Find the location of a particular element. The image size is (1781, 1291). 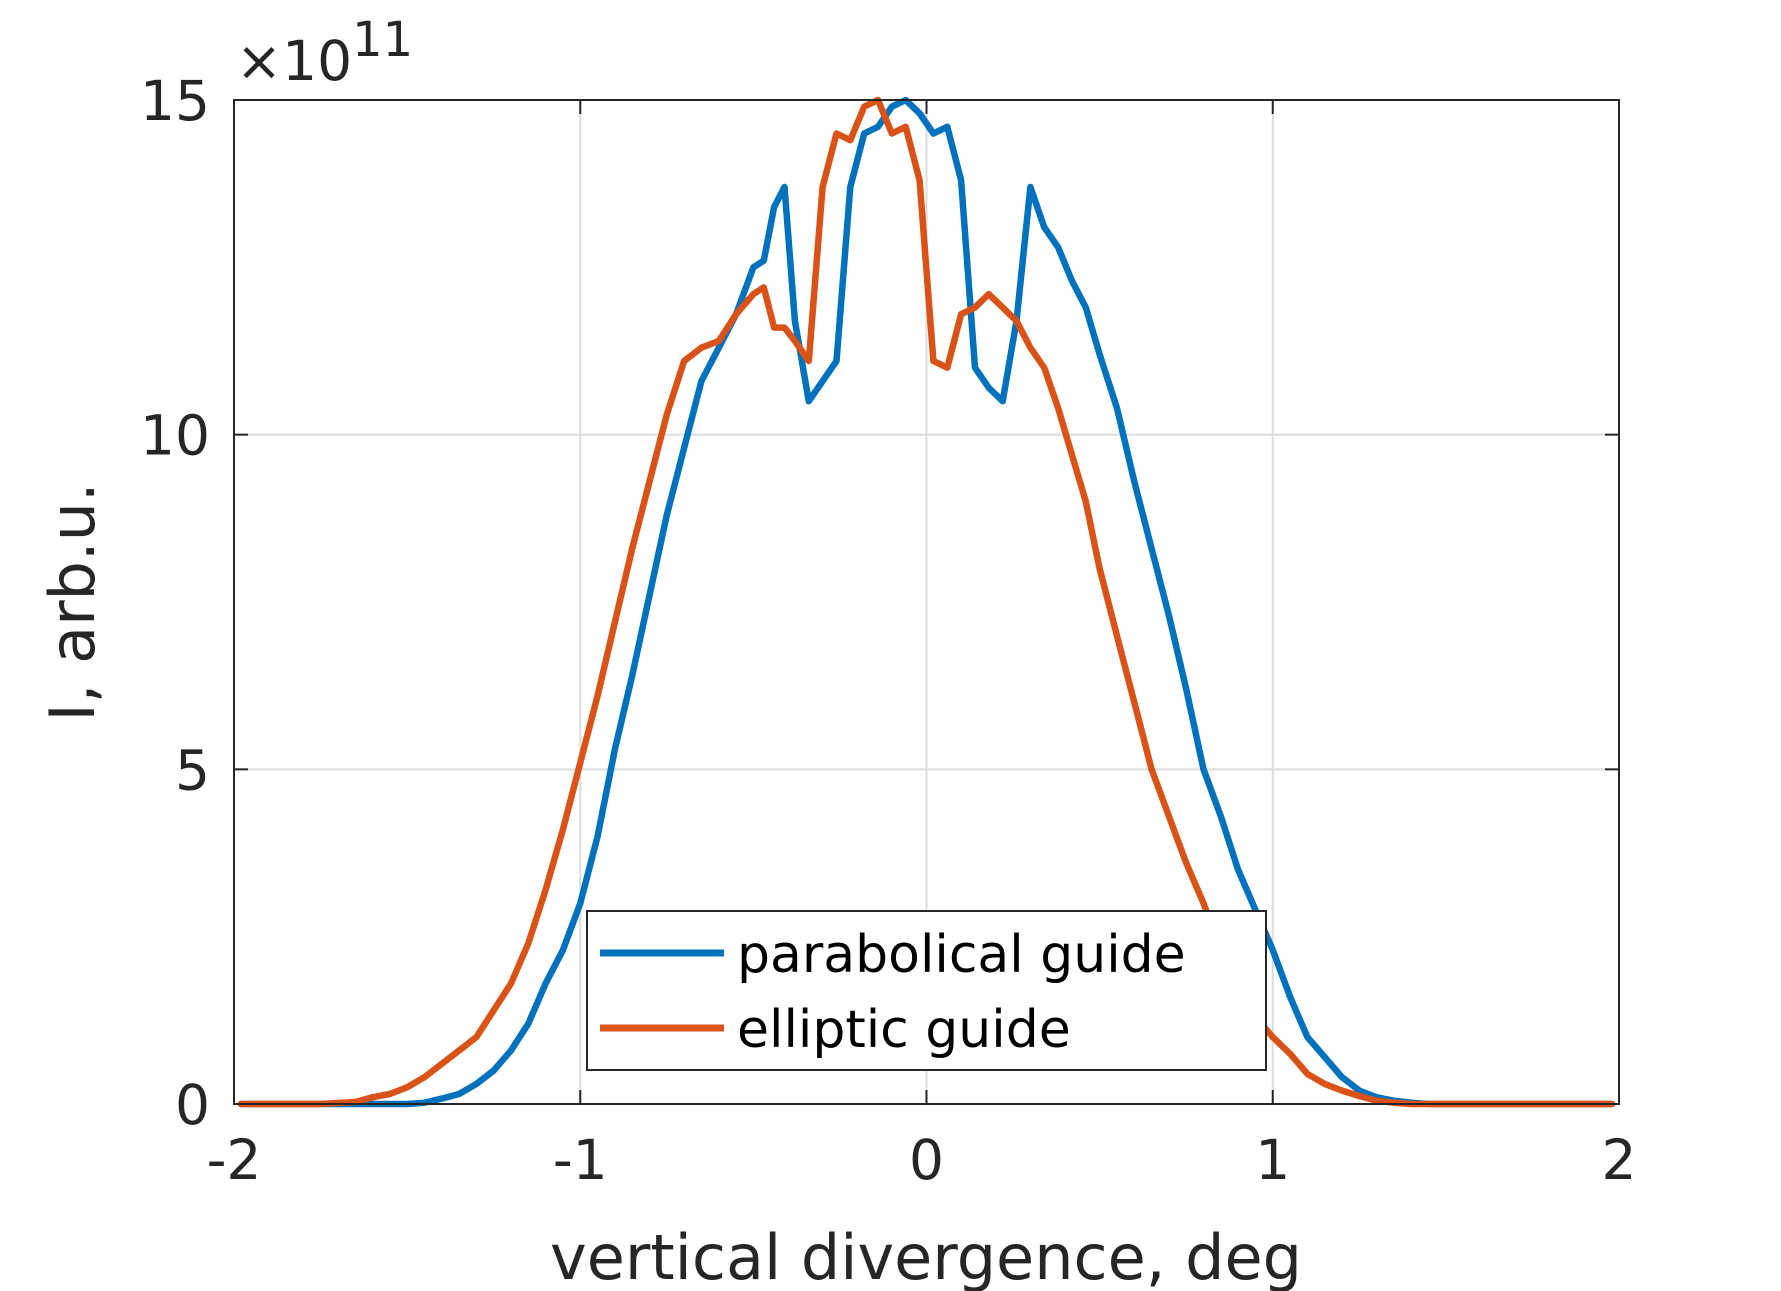

x-tick-label: -2 is located at coordinates (234, 1160).